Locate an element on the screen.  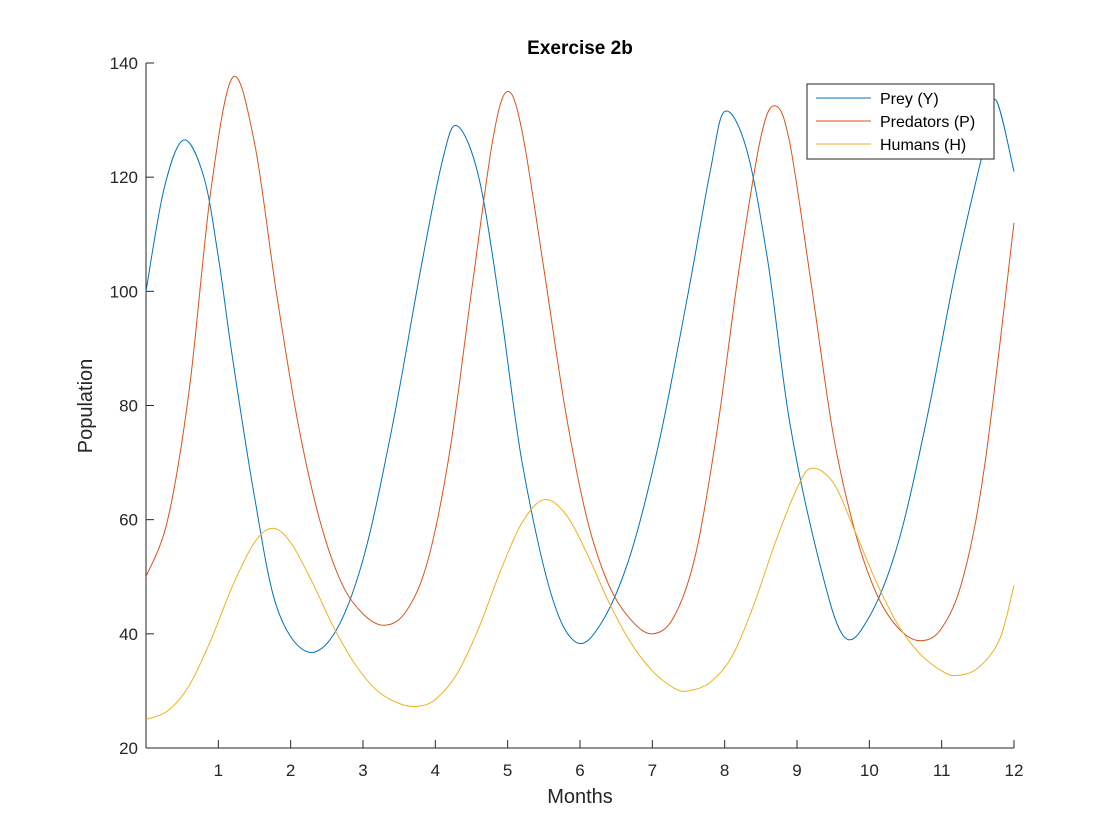
x-tick-label: 12 is located at coordinates (1014, 770).